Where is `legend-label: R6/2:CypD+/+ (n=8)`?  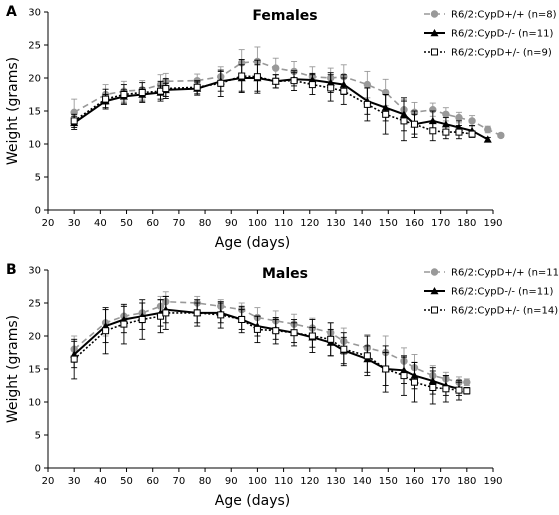
legend-label: R6/2:CypD+/+ (n=8) is located at coordinates (504, 15).